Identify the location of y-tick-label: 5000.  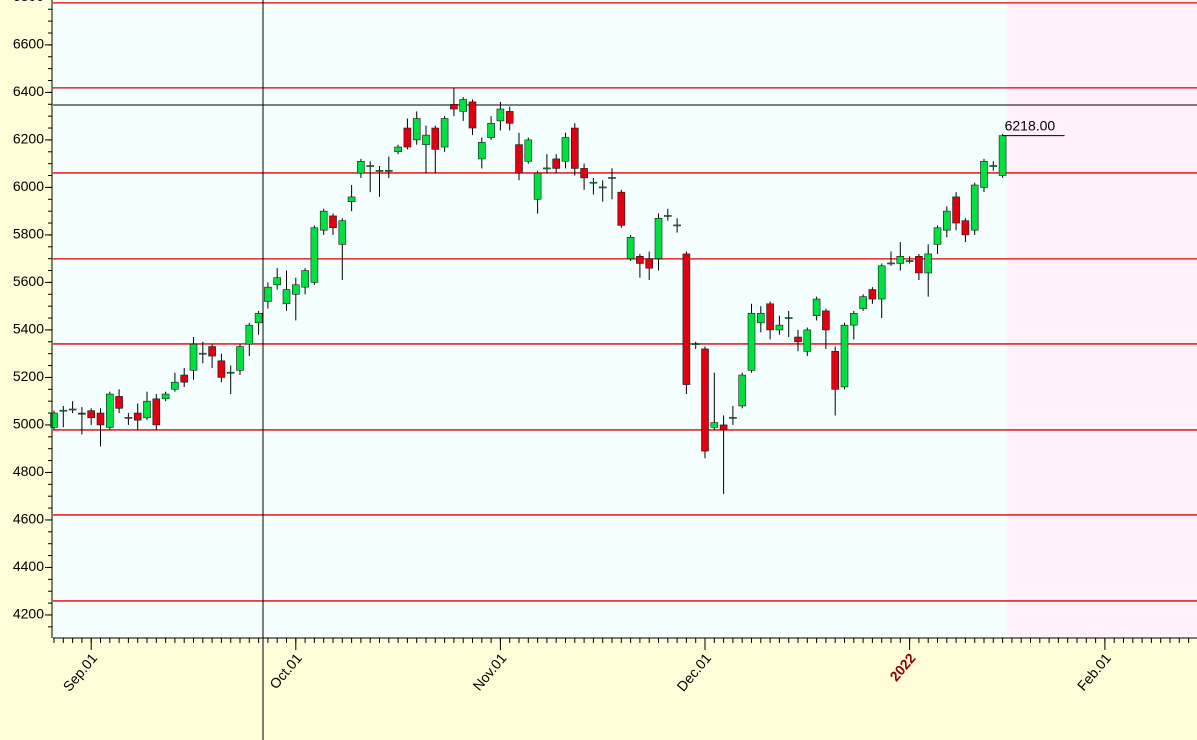
(28, 424).